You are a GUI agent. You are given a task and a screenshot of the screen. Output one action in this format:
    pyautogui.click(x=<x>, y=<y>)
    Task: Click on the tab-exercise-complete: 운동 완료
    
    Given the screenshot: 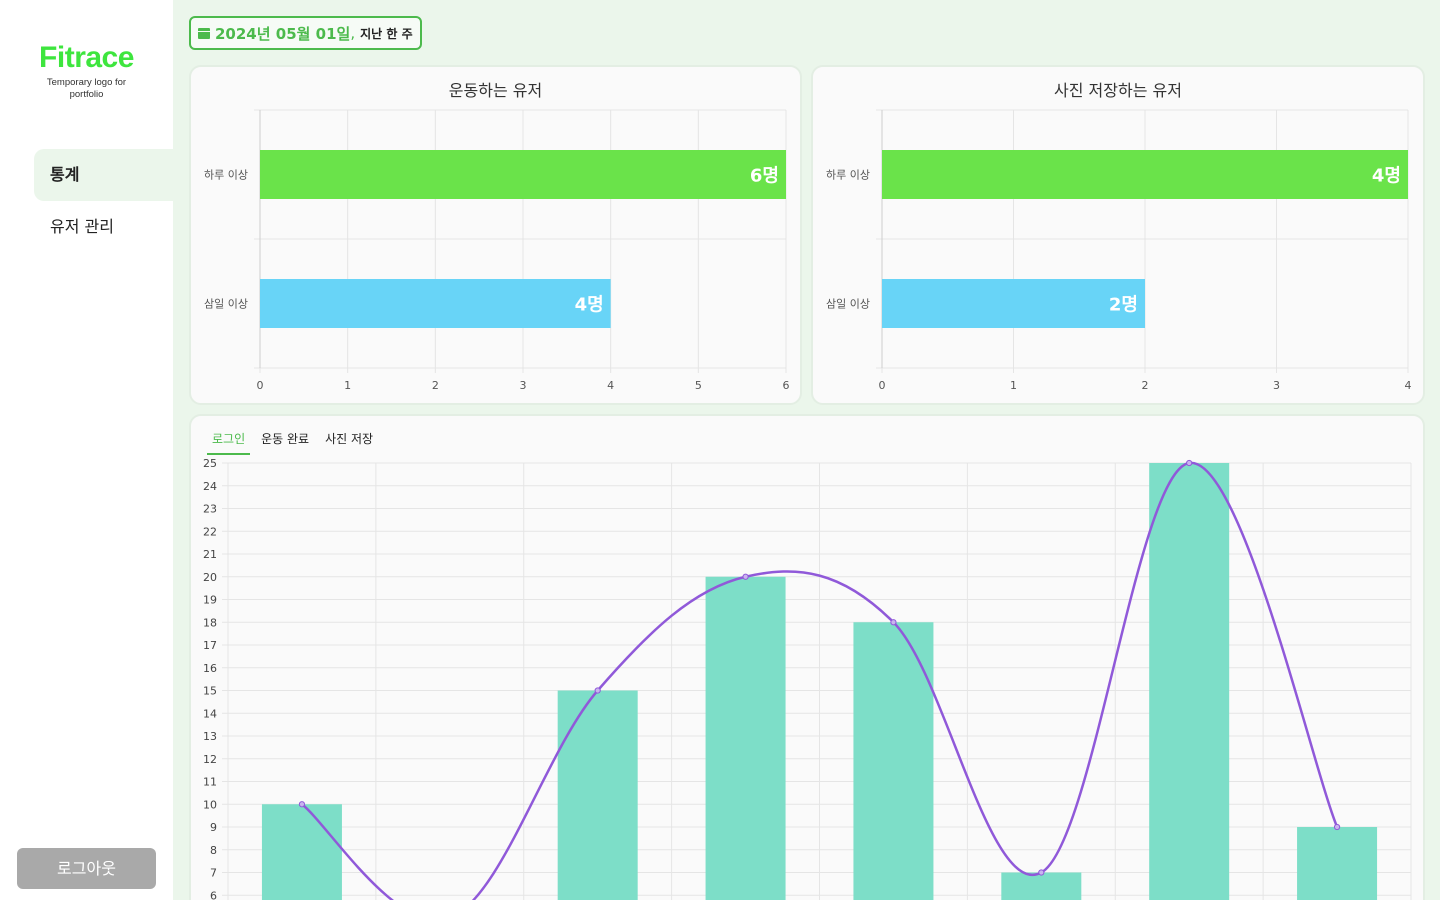 What is the action you would take?
    pyautogui.click(x=285, y=439)
    